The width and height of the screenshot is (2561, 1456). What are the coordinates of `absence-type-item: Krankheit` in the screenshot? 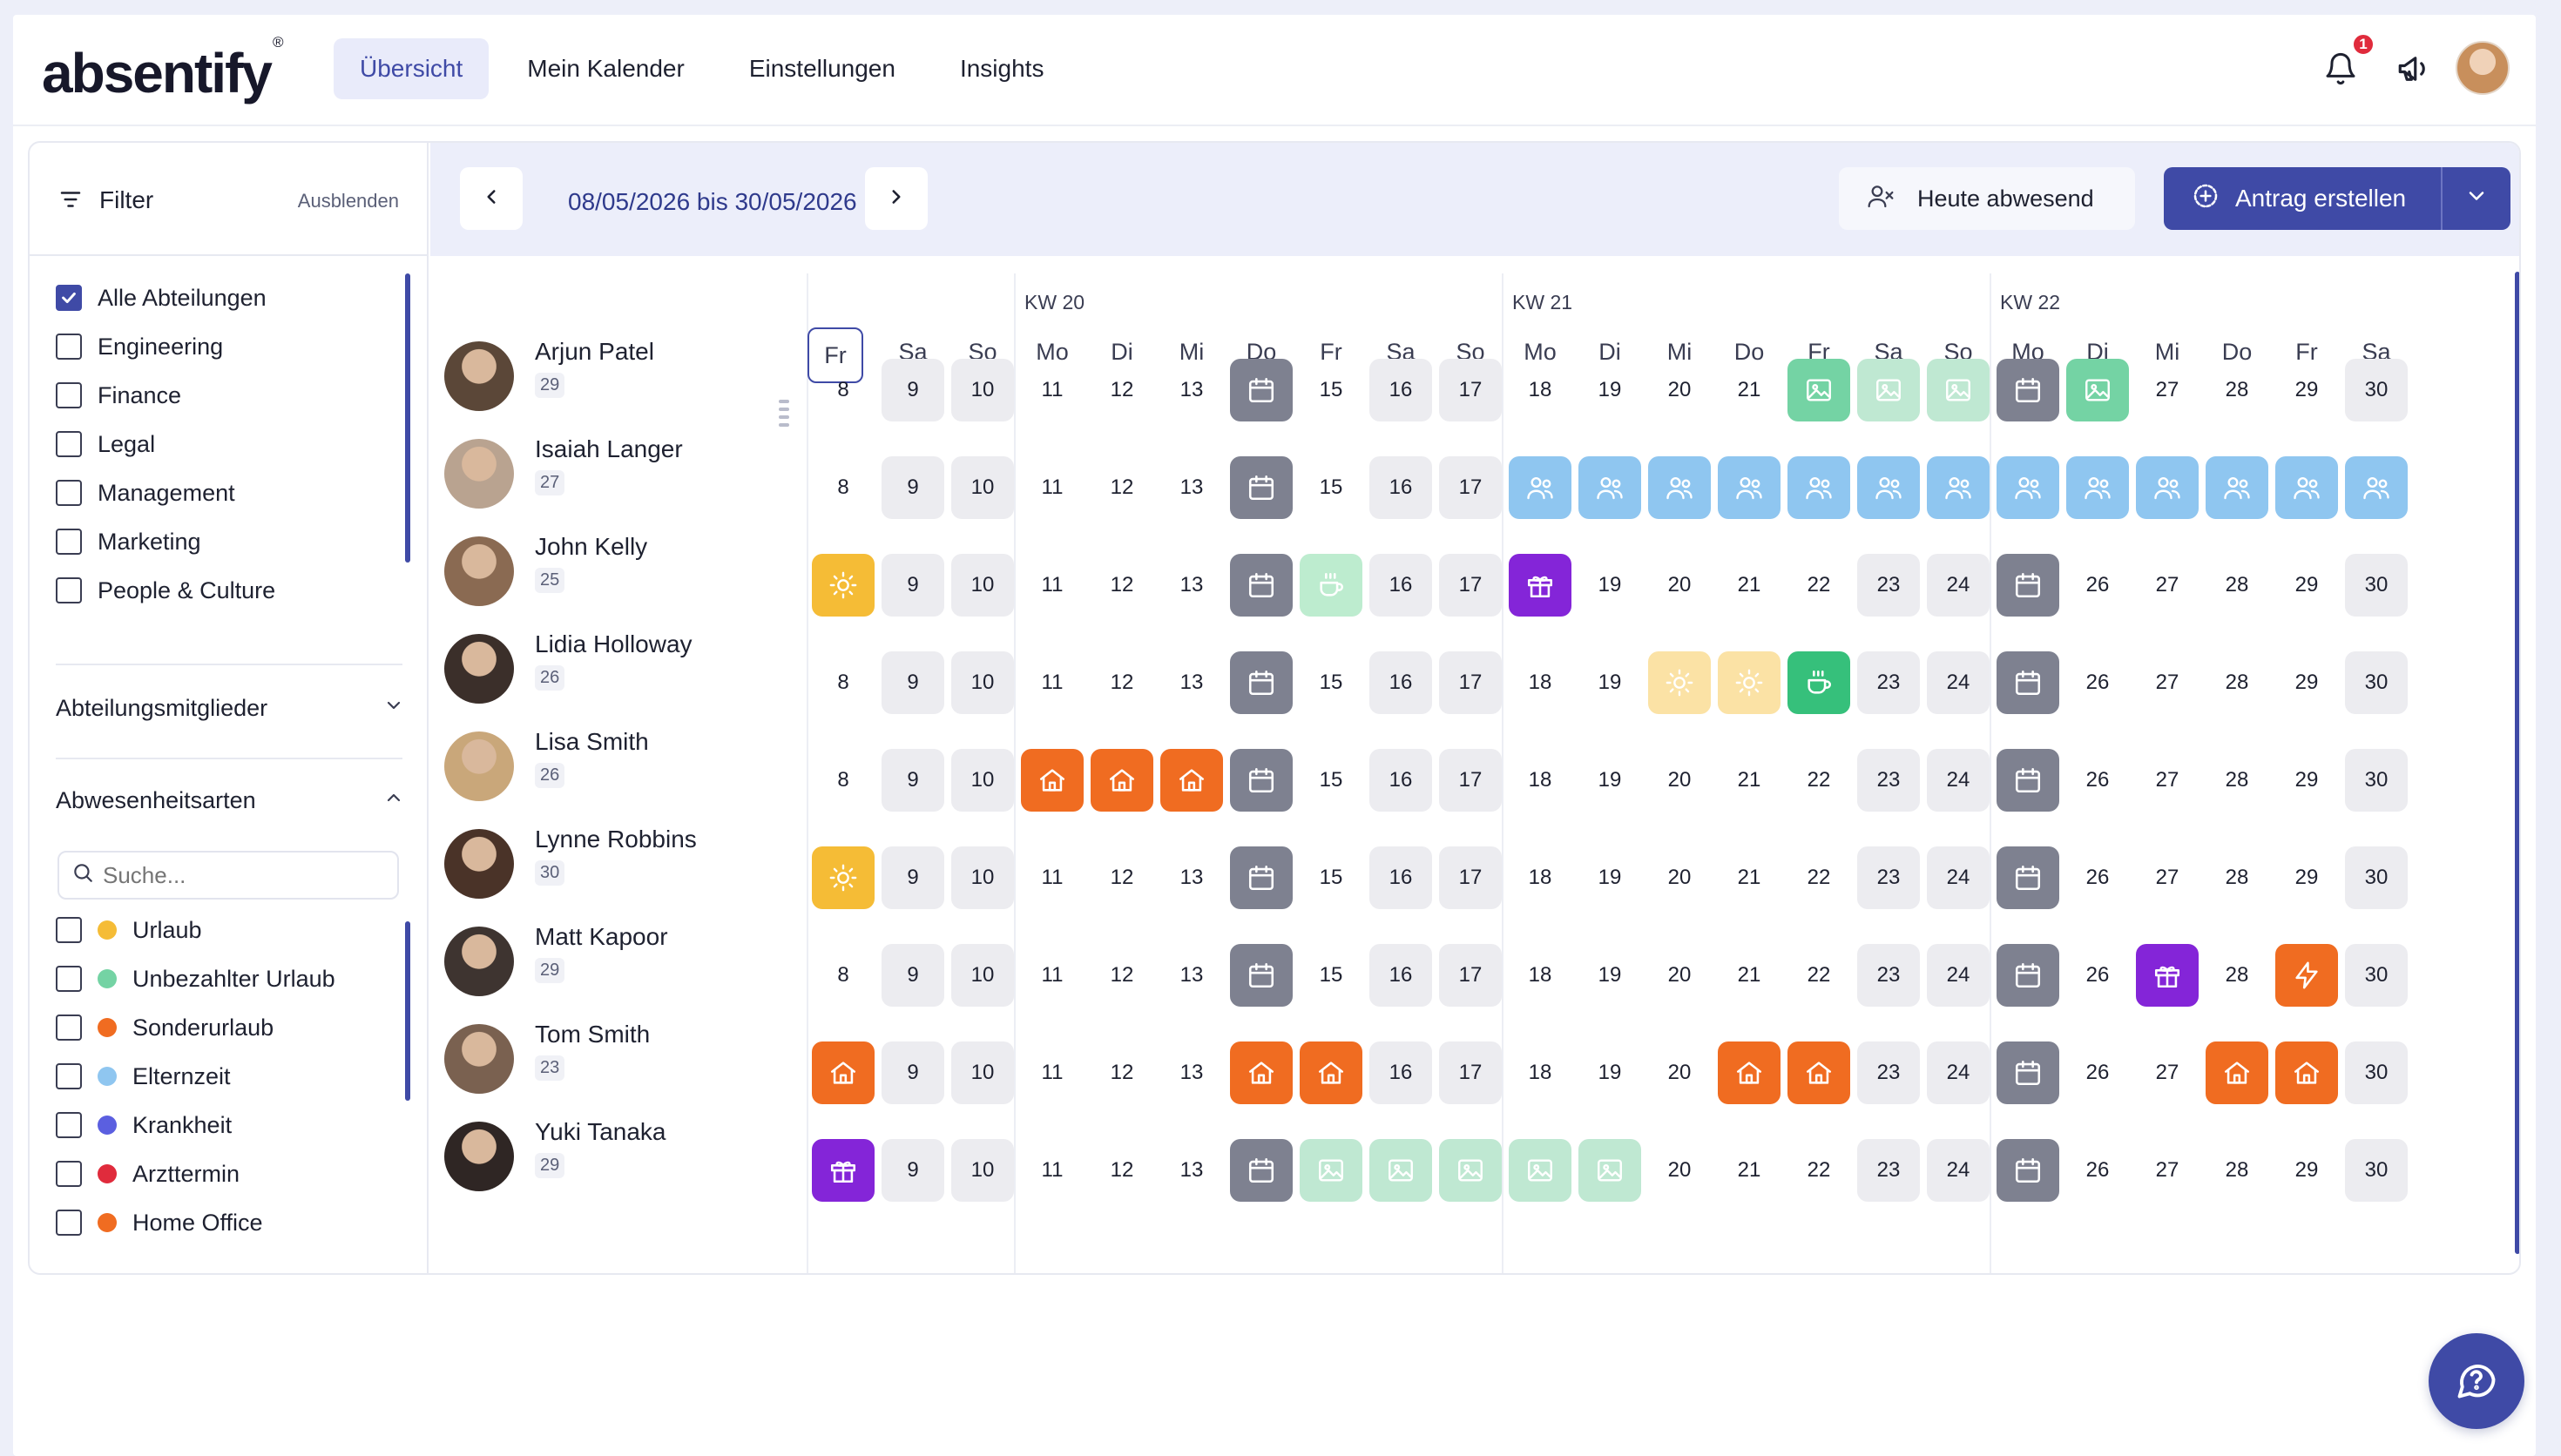 It's located at (230, 1125).